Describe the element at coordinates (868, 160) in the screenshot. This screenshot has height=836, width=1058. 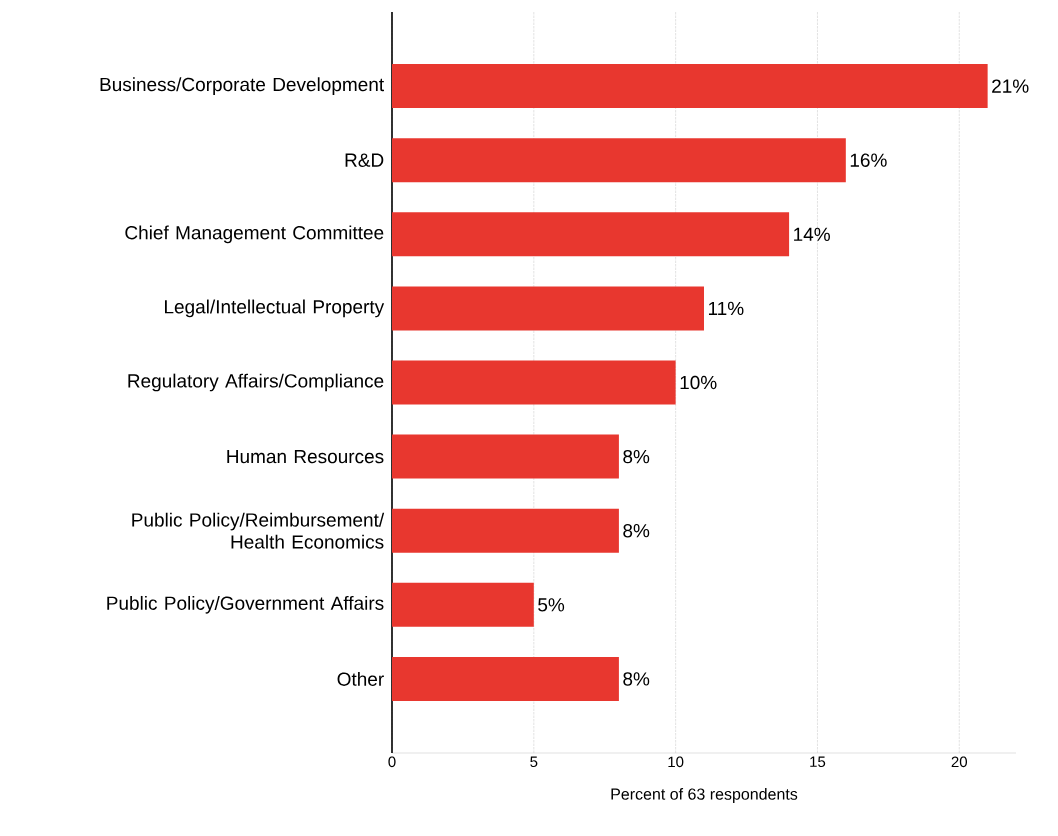
I see `data-label: 16%` at that location.